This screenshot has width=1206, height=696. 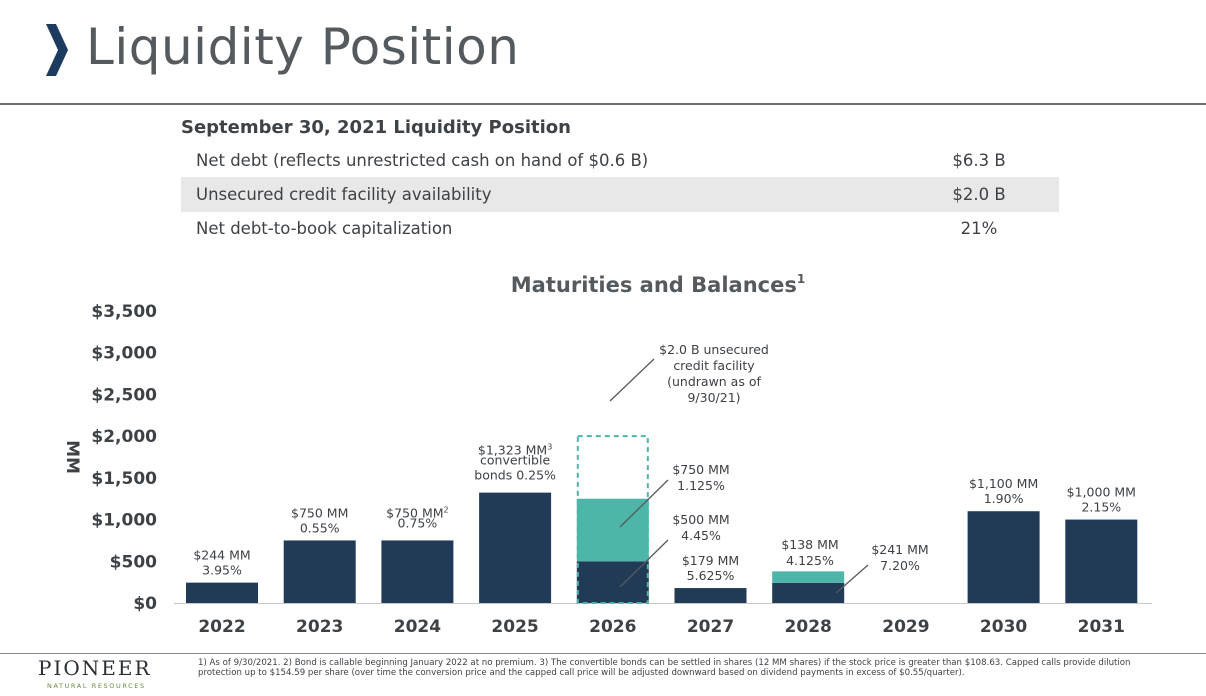 I want to click on x-tick-label: 2024, so click(x=417, y=627).